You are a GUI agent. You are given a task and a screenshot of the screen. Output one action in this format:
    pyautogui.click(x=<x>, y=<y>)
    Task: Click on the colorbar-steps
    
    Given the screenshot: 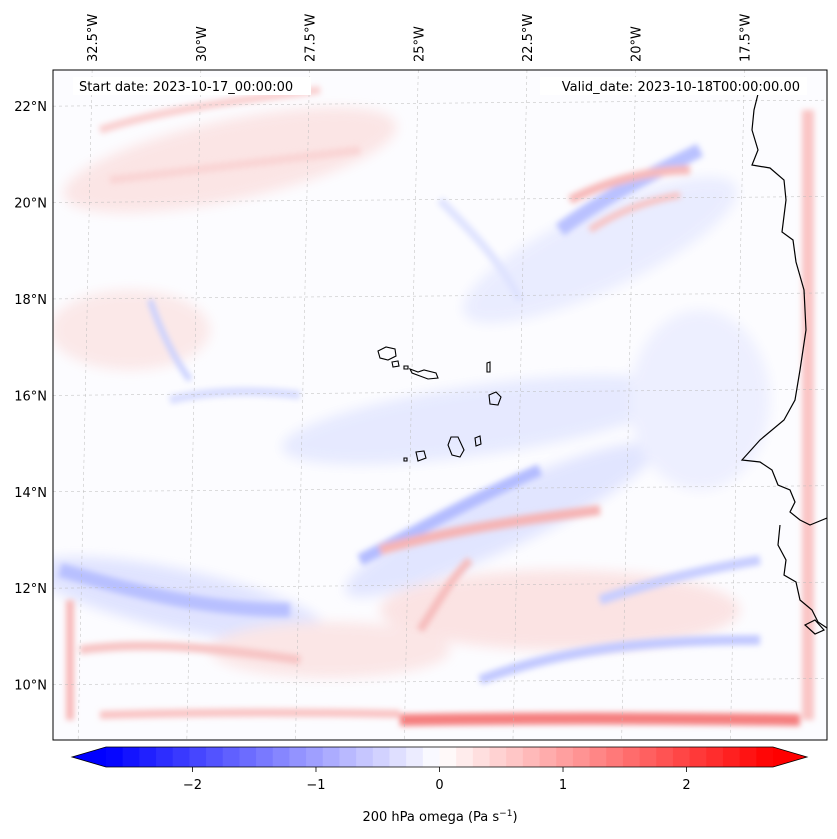 What is the action you would take?
    pyautogui.click(x=440, y=757)
    